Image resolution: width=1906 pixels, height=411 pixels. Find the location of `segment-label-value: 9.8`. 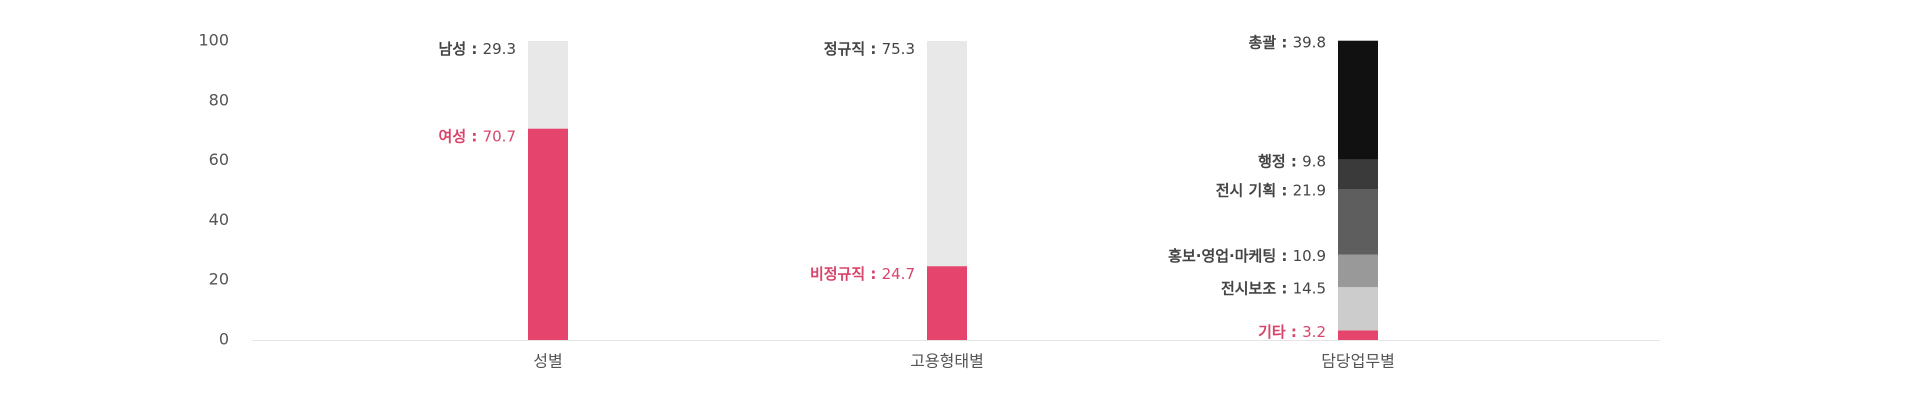

segment-label-value: 9.8 is located at coordinates (1314, 161).